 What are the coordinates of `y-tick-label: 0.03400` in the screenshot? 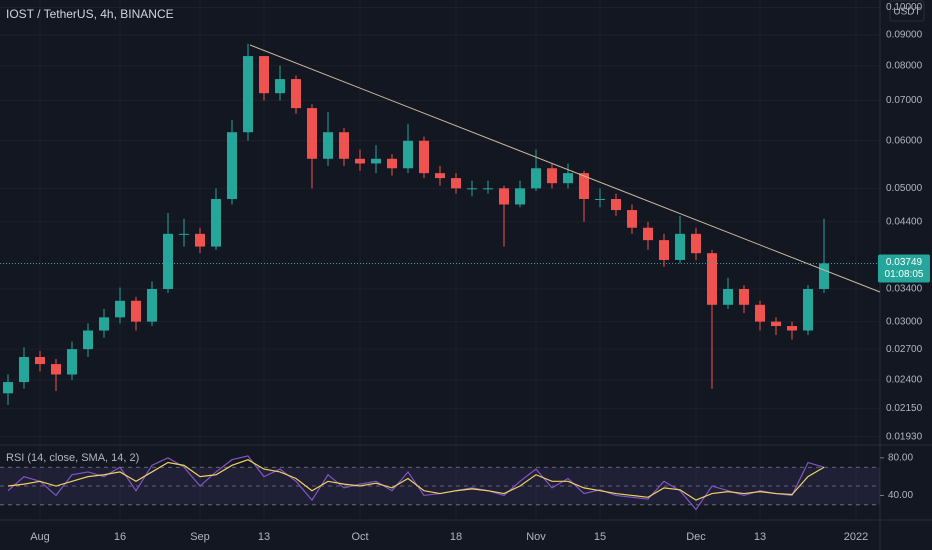 It's located at (904, 289).